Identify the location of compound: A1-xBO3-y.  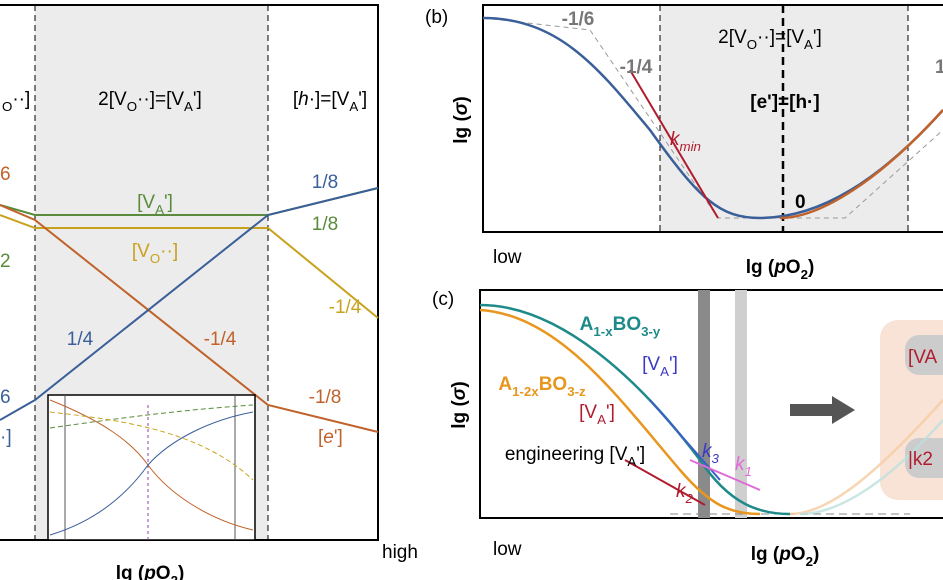
(620, 326).